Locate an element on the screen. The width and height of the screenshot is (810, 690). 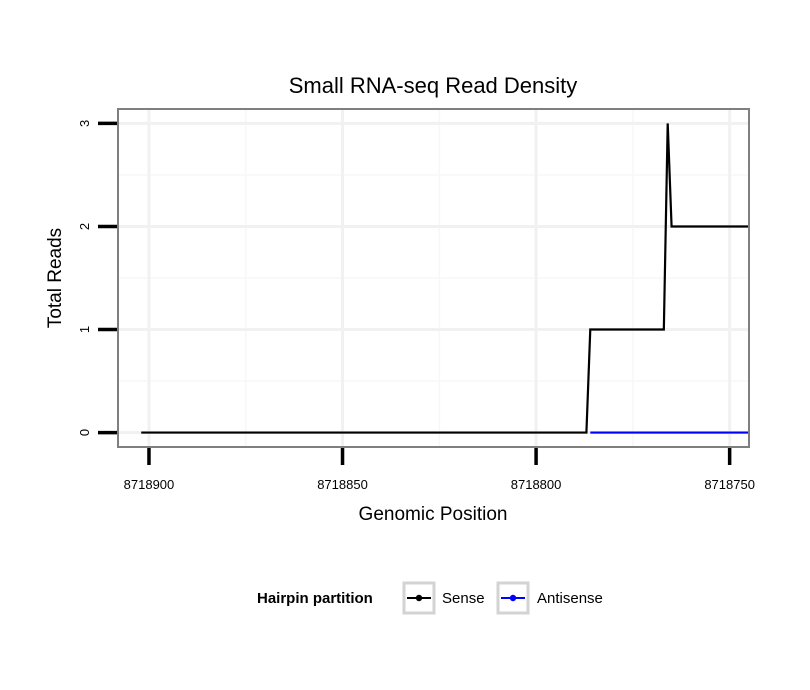
x-tick-label: 8718900 is located at coordinates (149, 484).